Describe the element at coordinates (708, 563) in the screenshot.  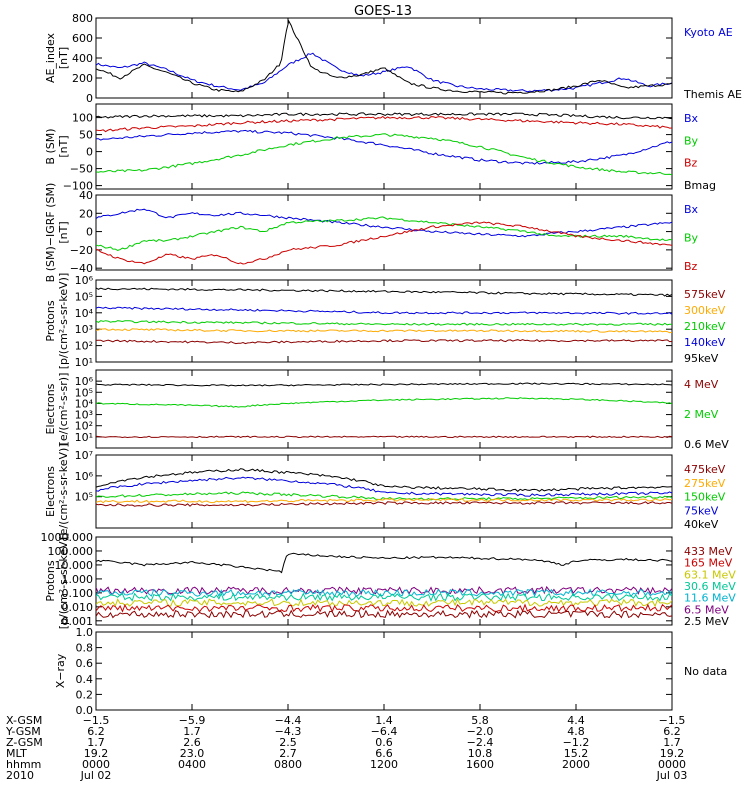
I see `legend-entry: 165 MeV` at that location.